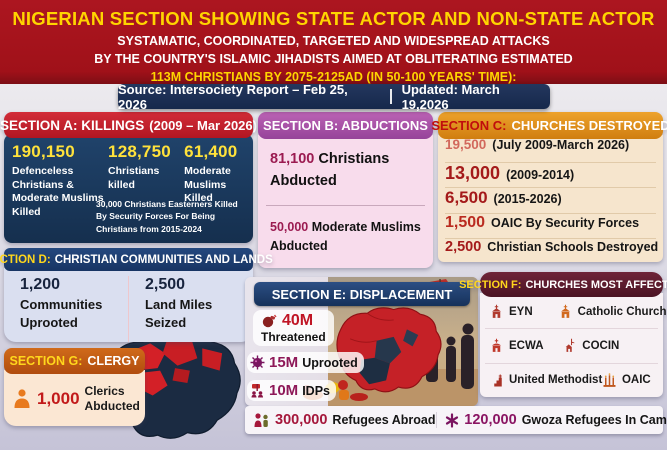 This screenshot has height=450, width=667. What do you see at coordinates (25, 259) in the screenshot?
I see `section-d-prefix: SECTION D:` at bounding box center [25, 259].